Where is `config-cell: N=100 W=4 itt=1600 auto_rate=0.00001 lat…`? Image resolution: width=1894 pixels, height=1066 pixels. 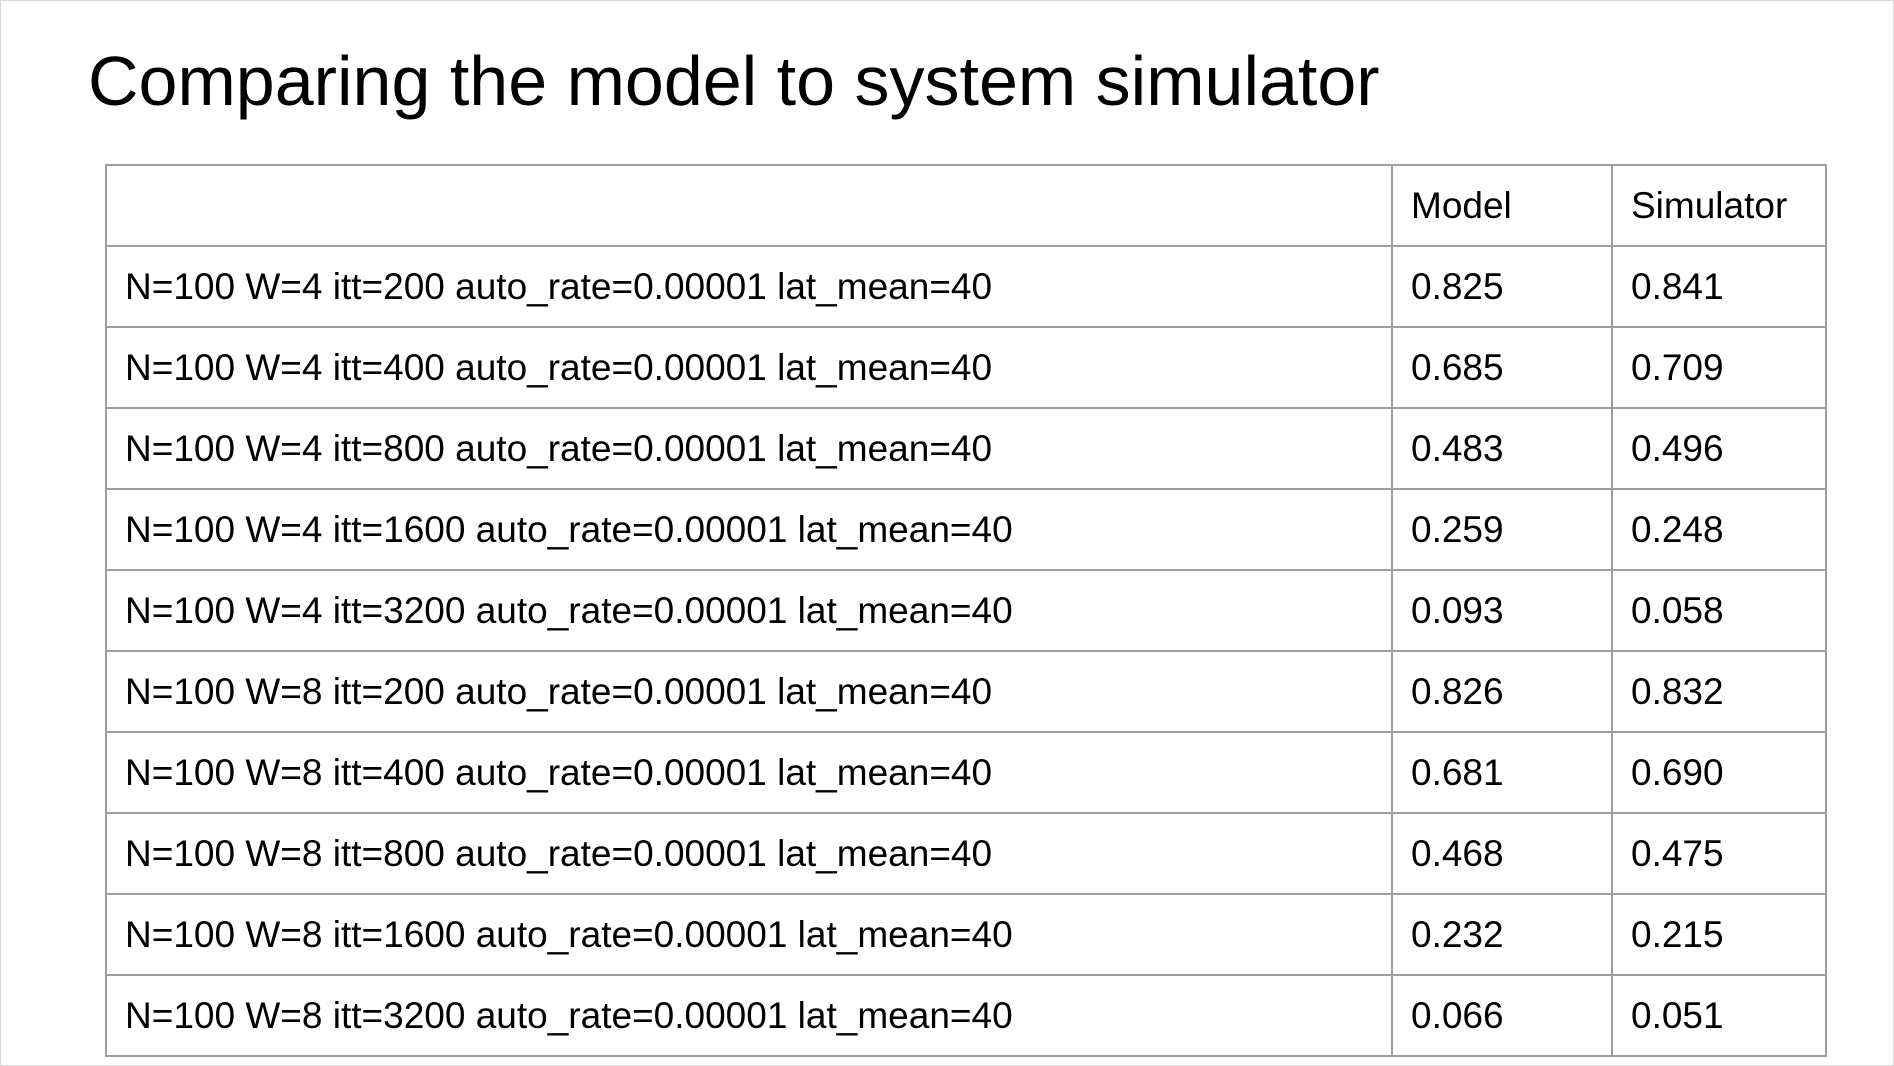
config-cell: N=100 W=4 itt=1600 auto_rate=0.00001 lat… is located at coordinates (749, 529).